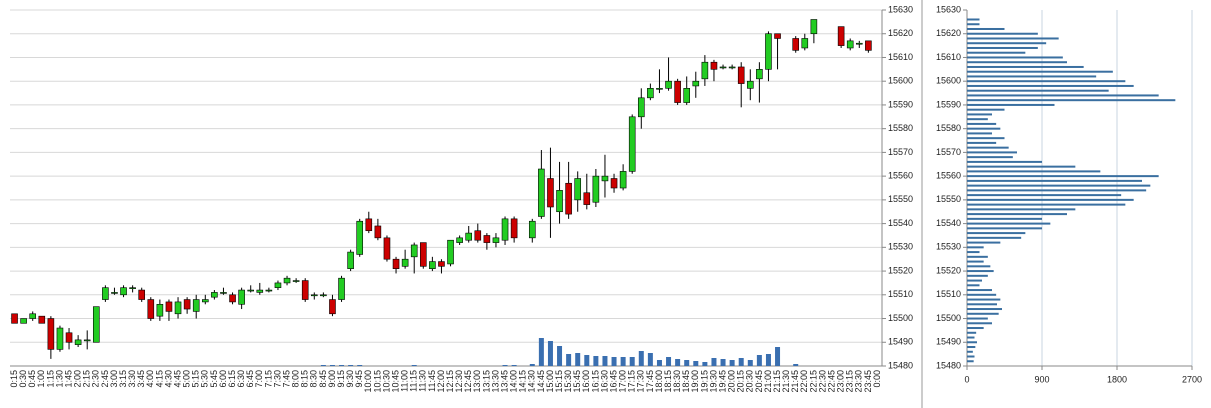 The width and height of the screenshot is (1211, 408). I want to click on x-tick-label: 4:15, so click(159, 379).